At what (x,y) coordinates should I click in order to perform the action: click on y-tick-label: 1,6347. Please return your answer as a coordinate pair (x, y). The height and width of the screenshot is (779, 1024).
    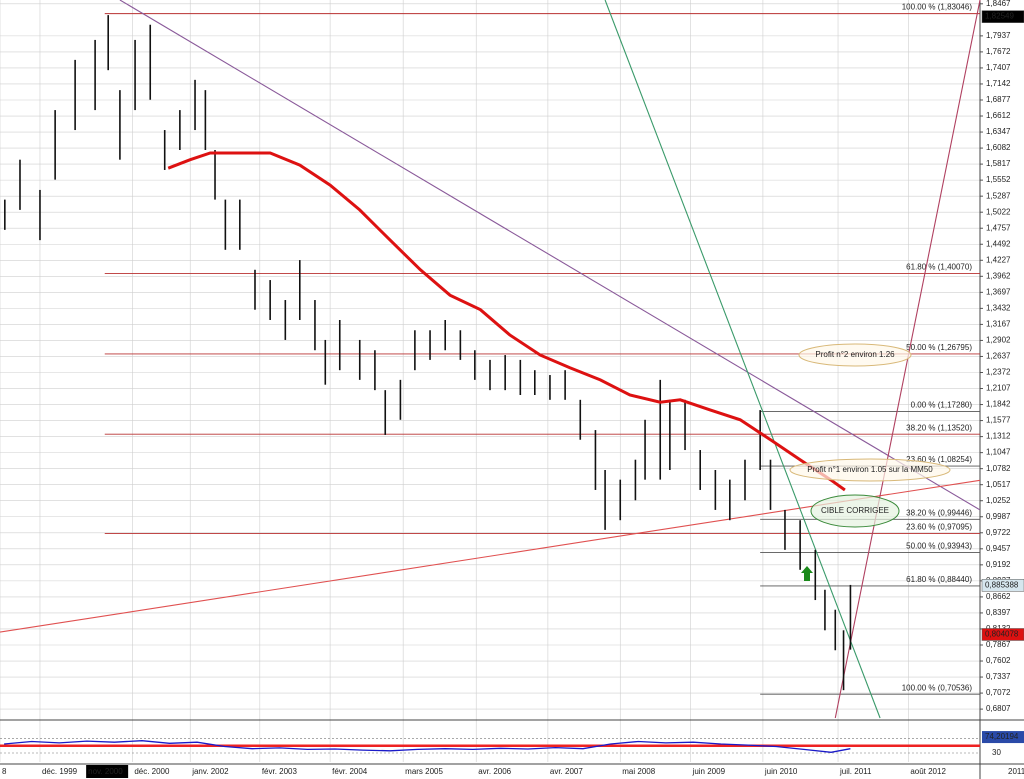
    Looking at the image, I should click on (998, 131).